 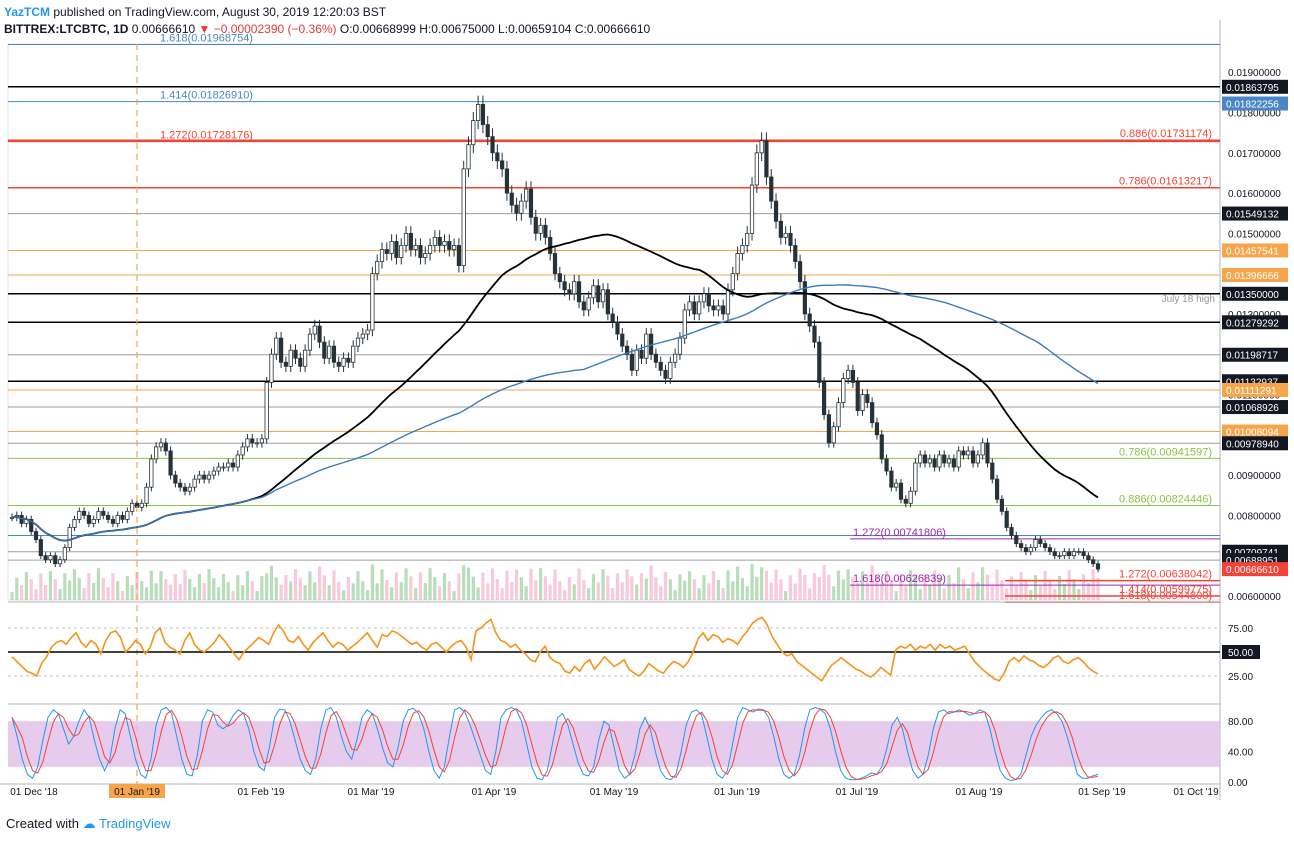 I want to click on rsi-pane: 75.00 50.00 25.00, so click(x=634, y=642).